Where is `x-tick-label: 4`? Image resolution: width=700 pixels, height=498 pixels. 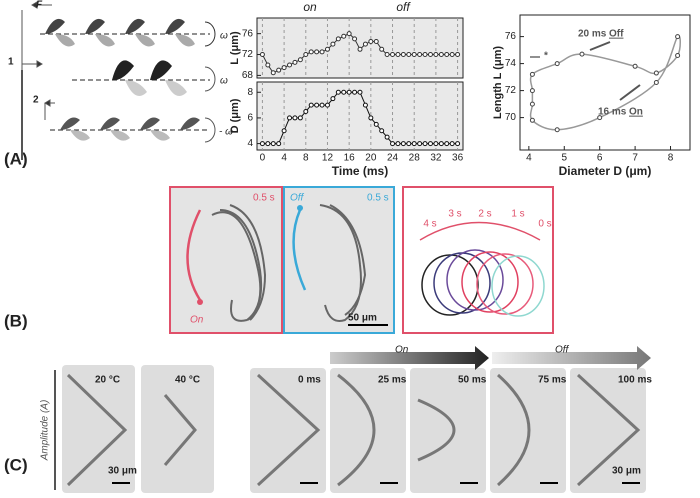 x-tick-label: 4 is located at coordinates (284, 158).